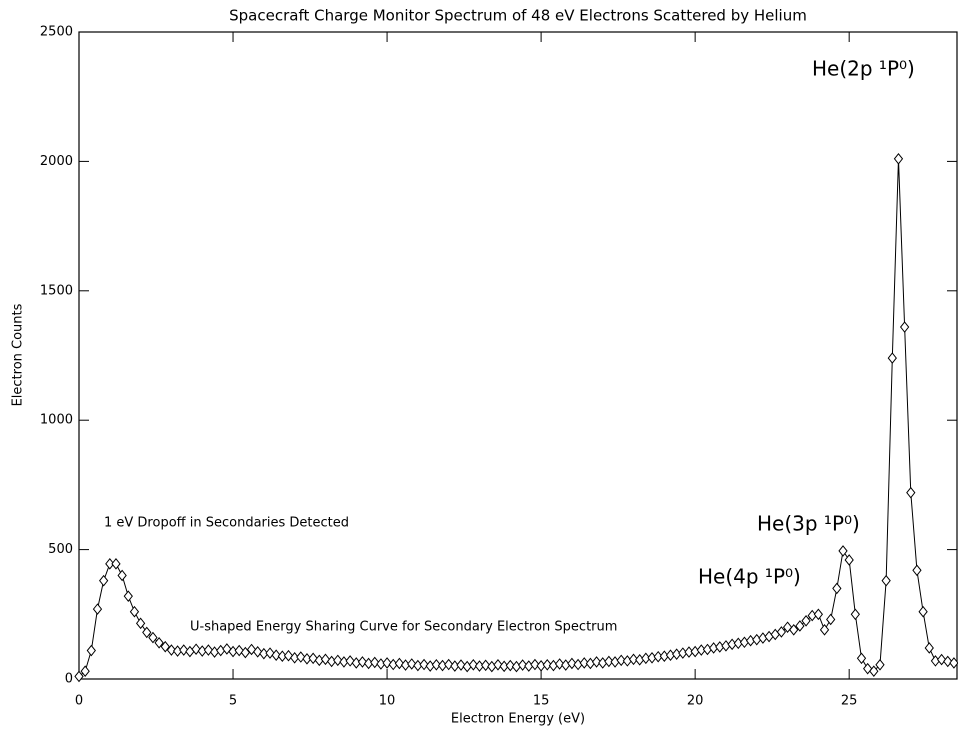 The image size is (958, 730). I want to click on y-tick-label: 0, so click(69, 679).